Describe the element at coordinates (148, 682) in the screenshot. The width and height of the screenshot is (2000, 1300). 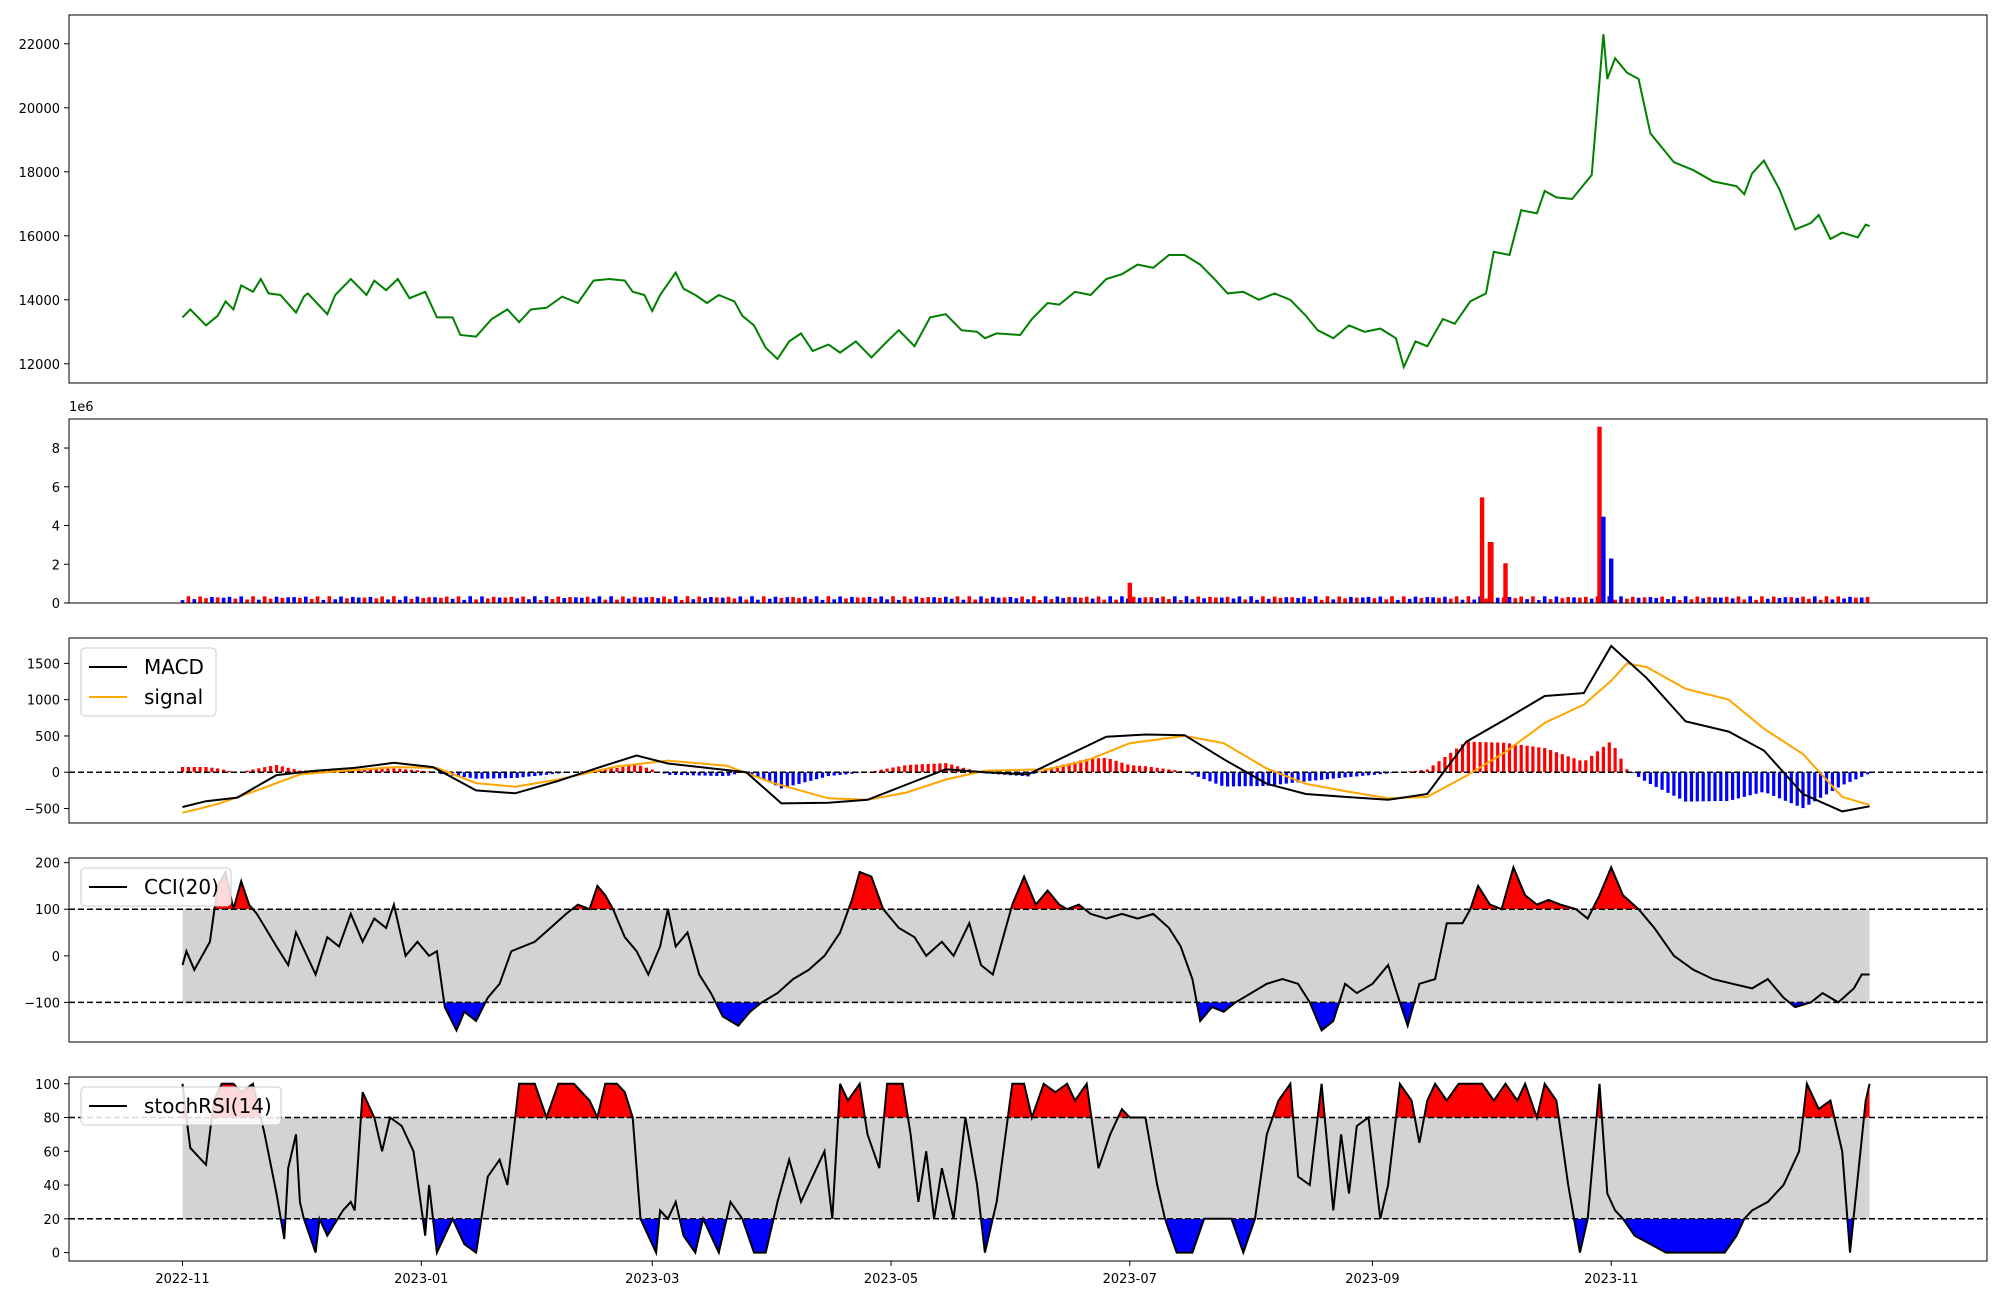
I see `legend-box` at that location.